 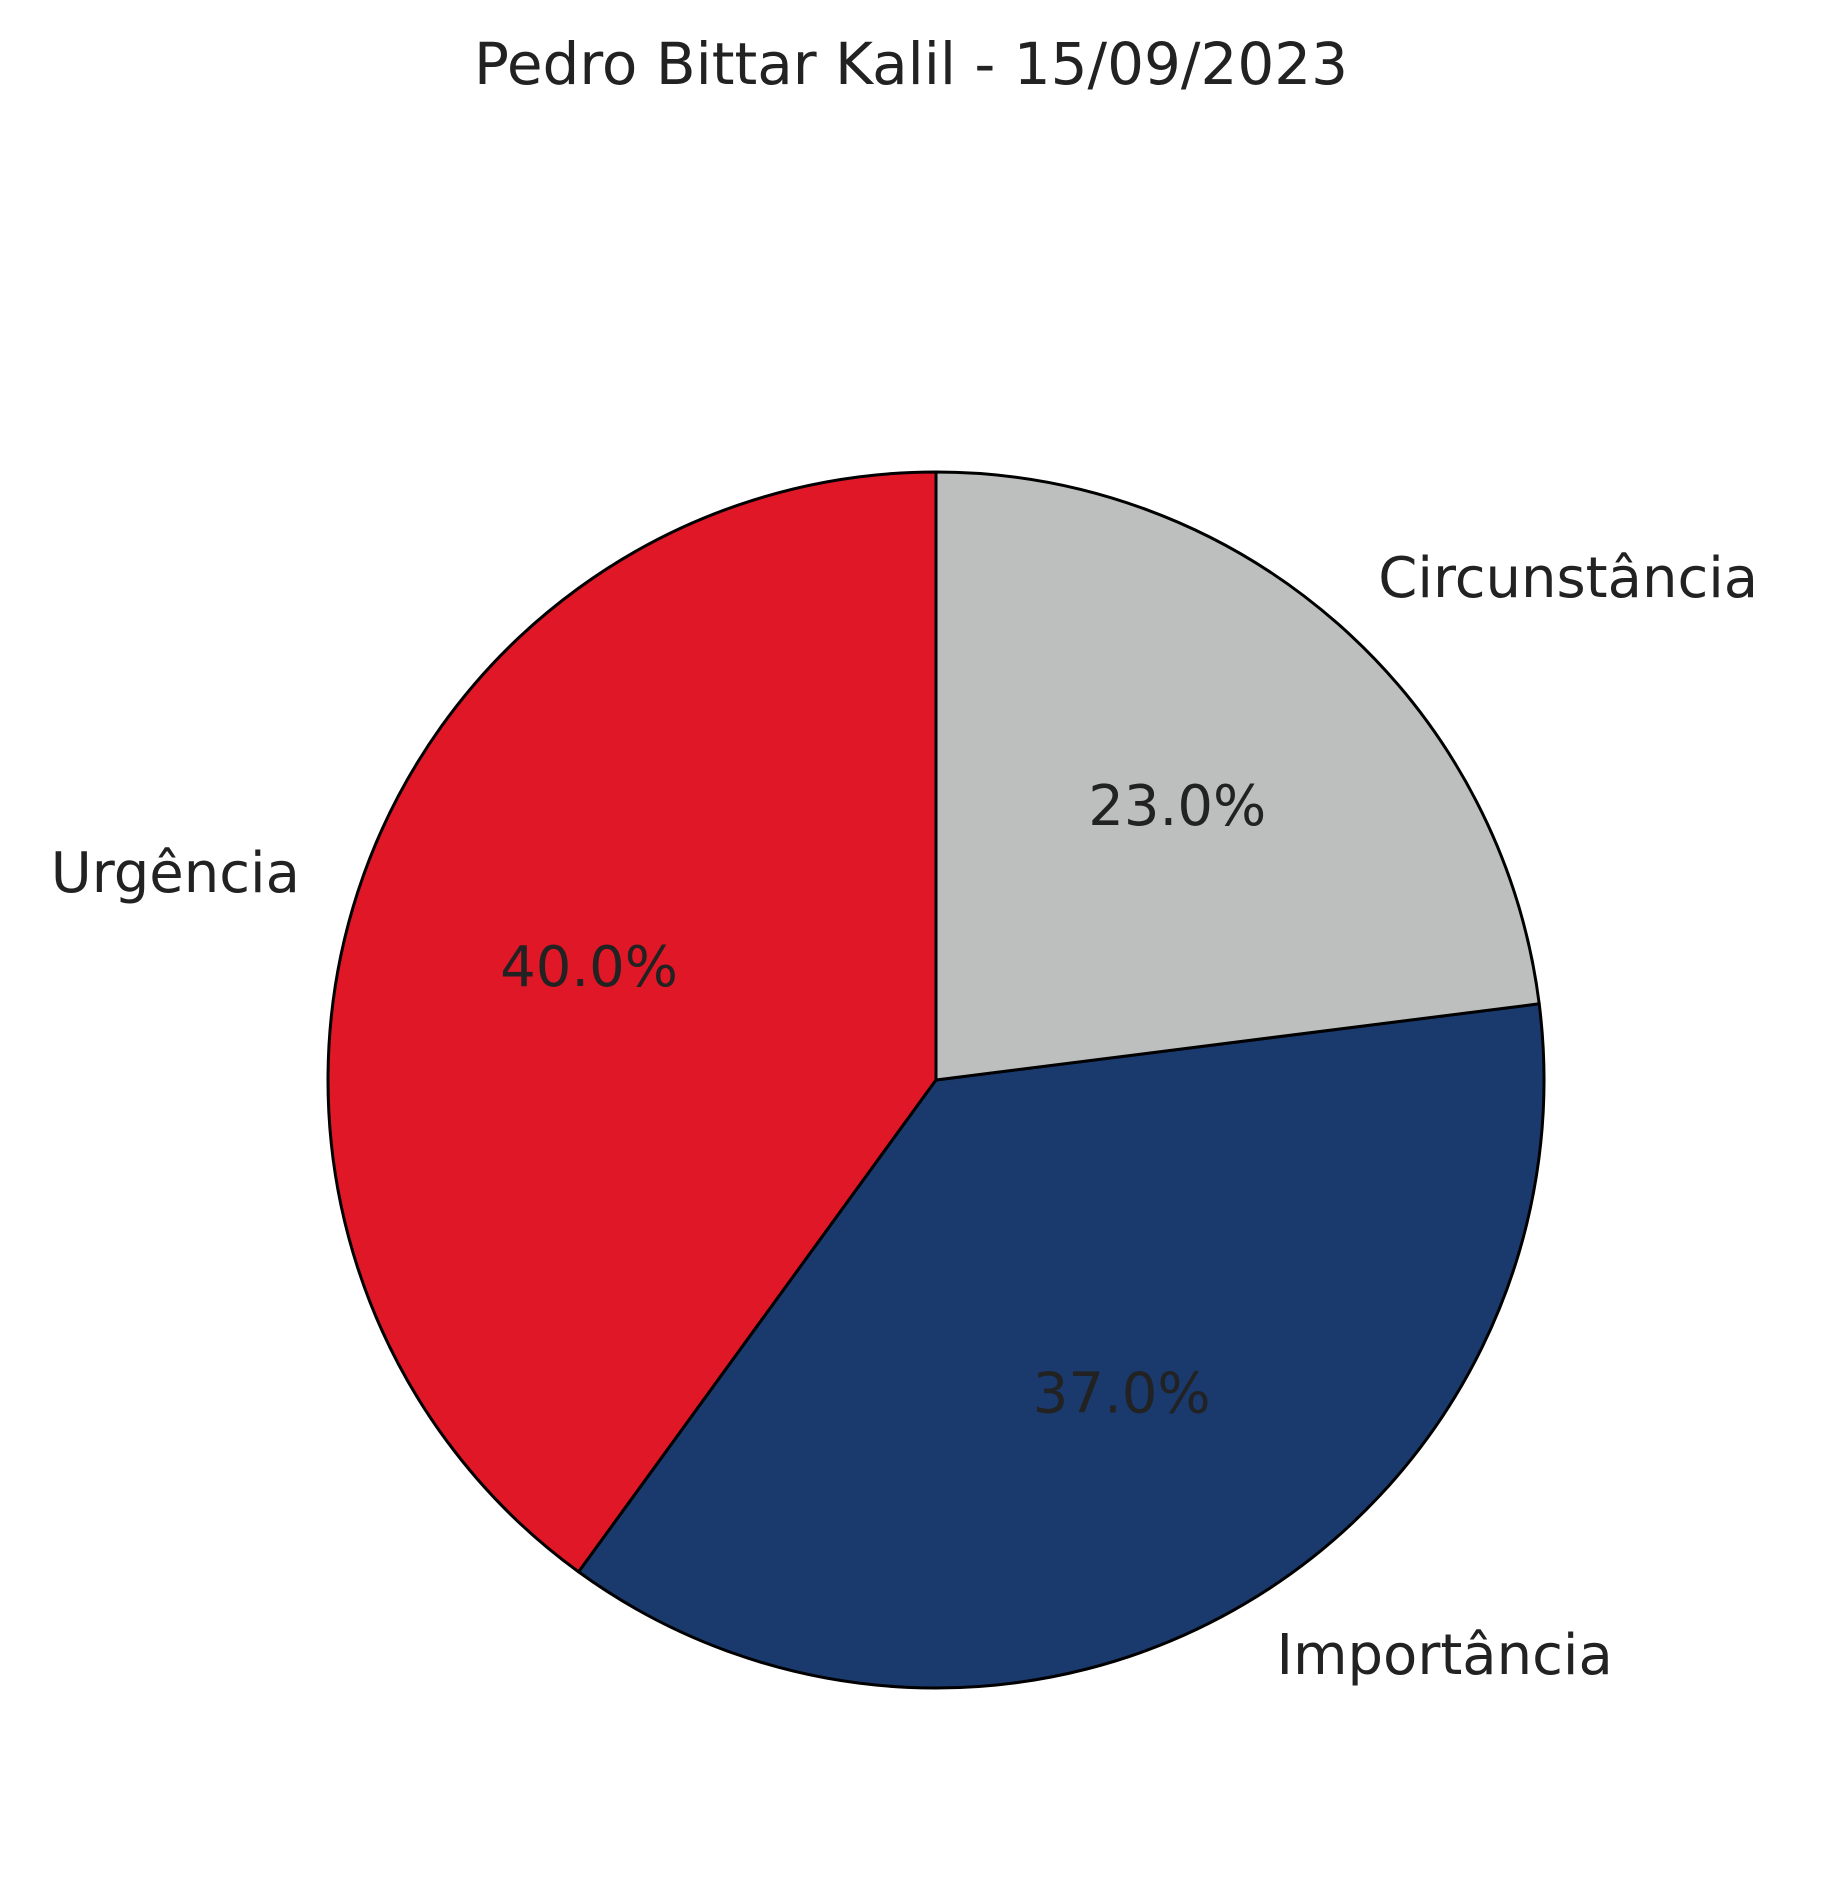 I want to click on slice-label: Importância, so click(x=1444, y=1655).